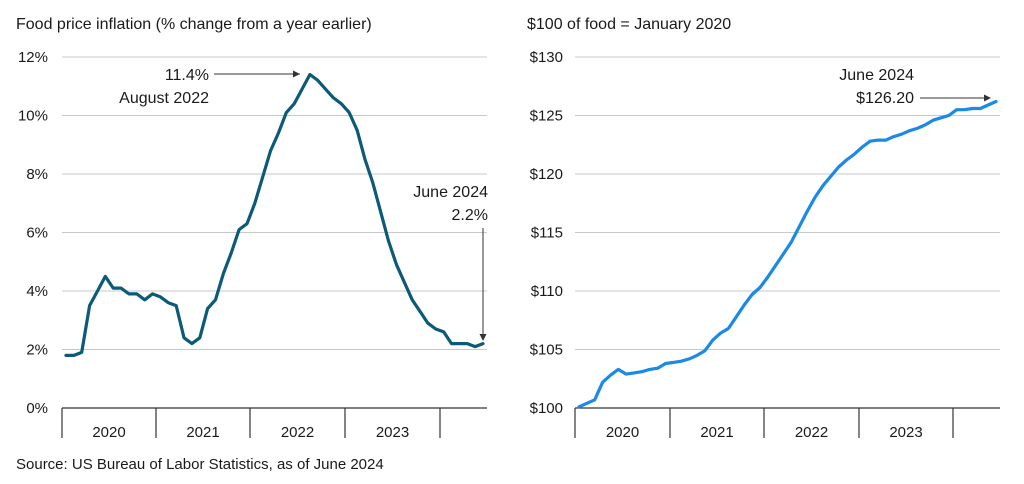 The height and width of the screenshot is (484, 1024). Describe the element at coordinates (274, 424) in the screenshot. I see `left-x-axis: 2020 2021 2022 2023` at that location.